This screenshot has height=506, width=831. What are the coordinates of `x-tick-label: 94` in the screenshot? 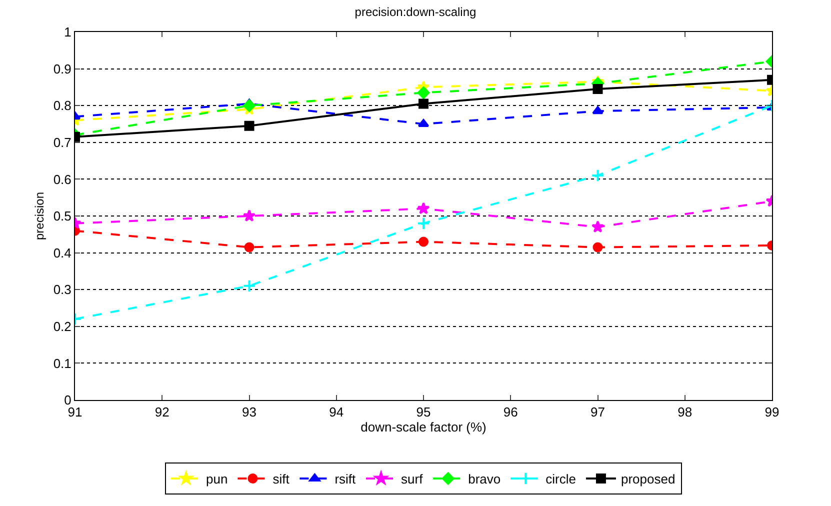 It's located at (336, 412).